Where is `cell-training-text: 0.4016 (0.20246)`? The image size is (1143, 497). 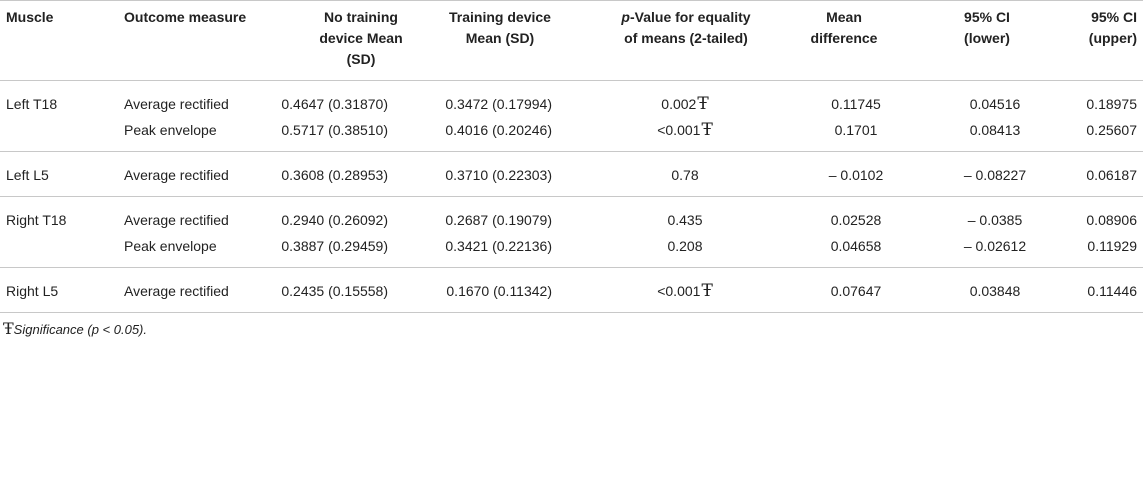
cell-training-text: 0.4016 (0.20246) is located at coordinates (498, 130).